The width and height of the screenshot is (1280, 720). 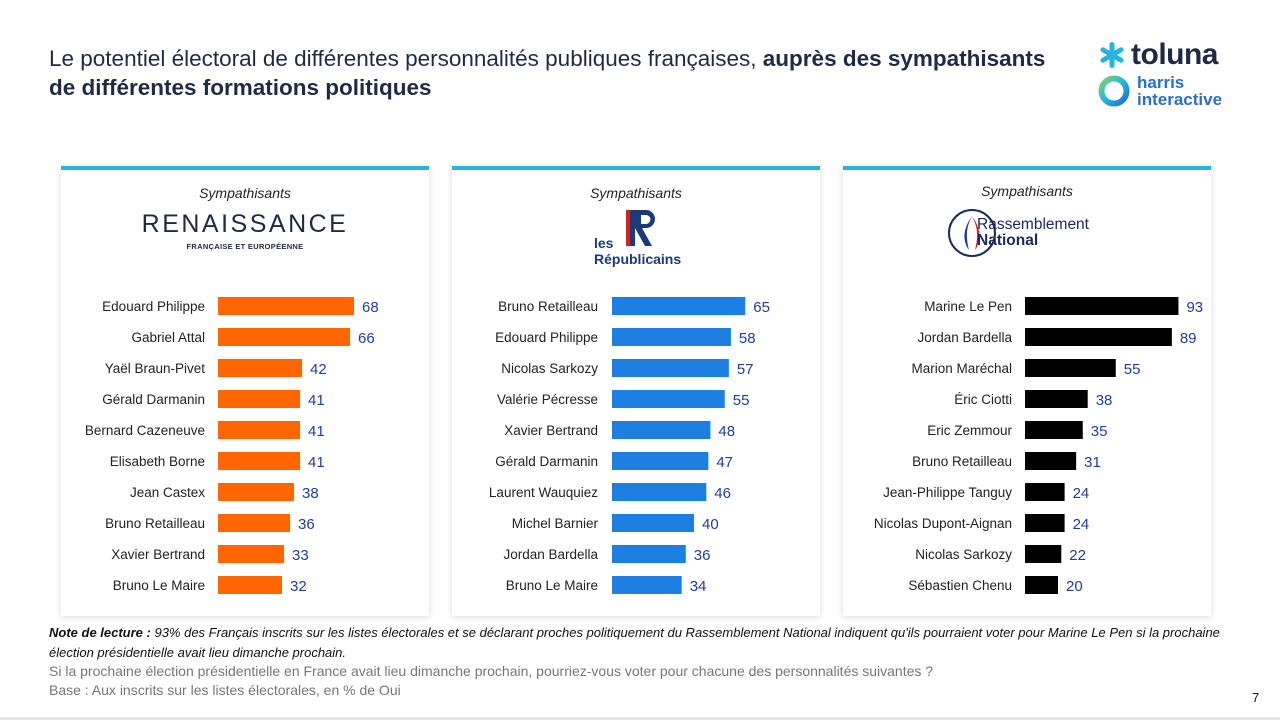 What do you see at coordinates (722, 493) in the screenshot?
I see `data-label: 46` at bounding box center [722, 493].